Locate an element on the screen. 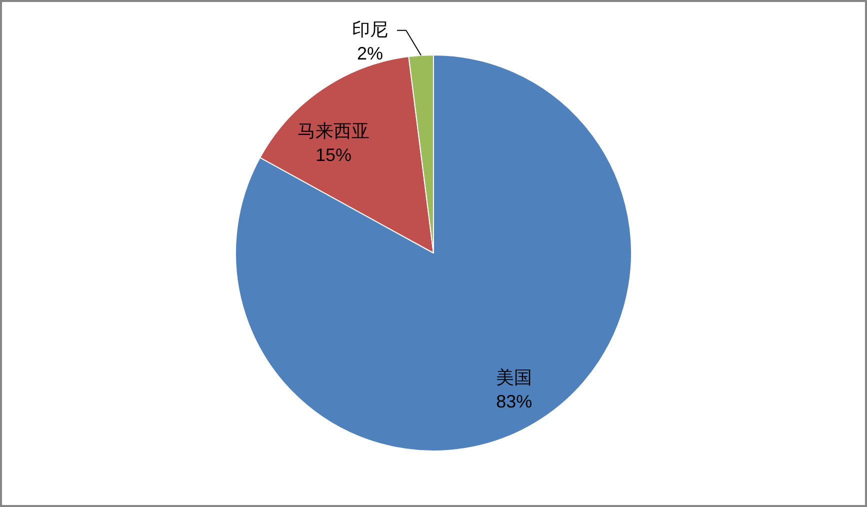 Image resolution: width=867 pixels, height=507 pixels. data-label: 83% is located at coordinates (514, 401).